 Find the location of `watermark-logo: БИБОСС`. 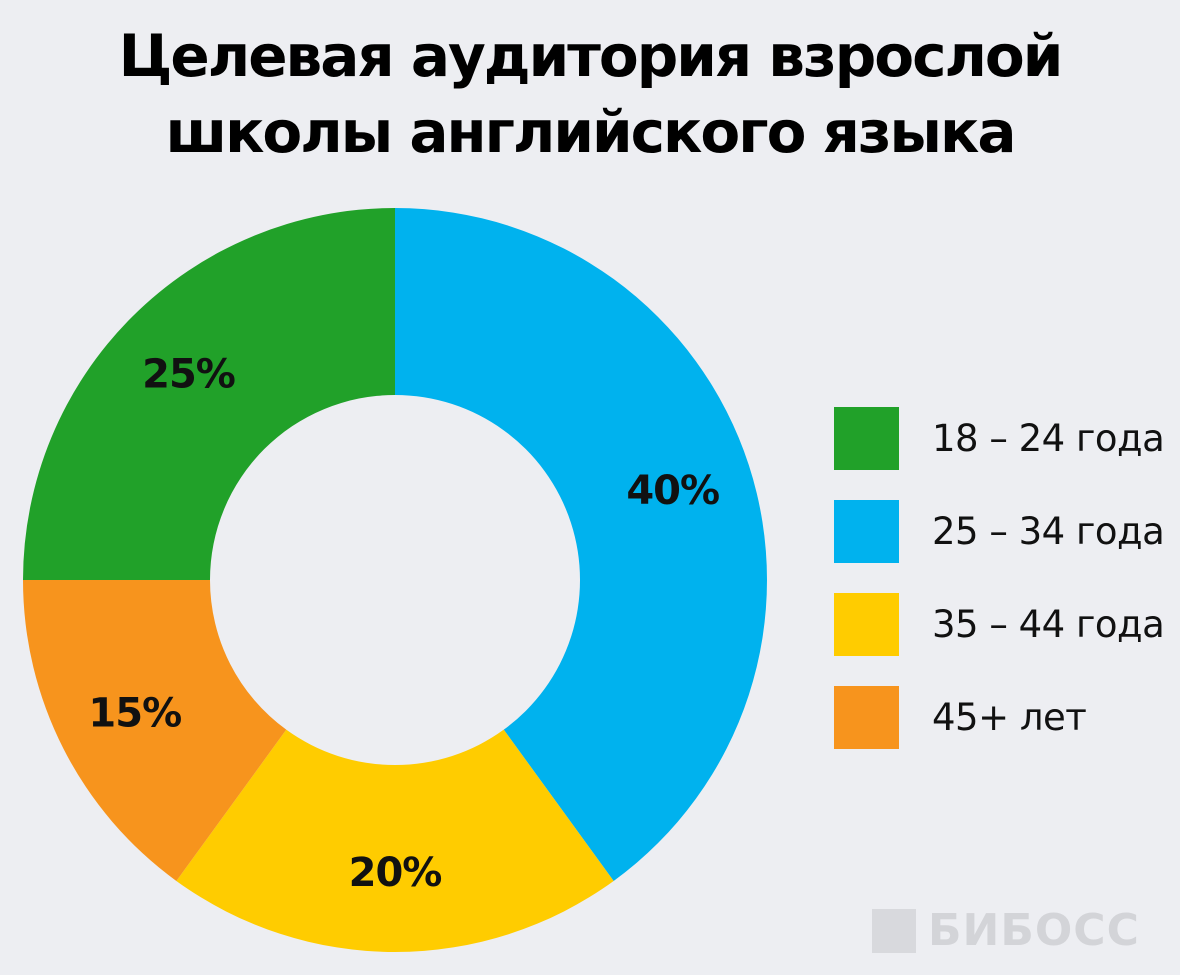

watermark-logo: БИБОСС is located at coordinates (1006, 930).